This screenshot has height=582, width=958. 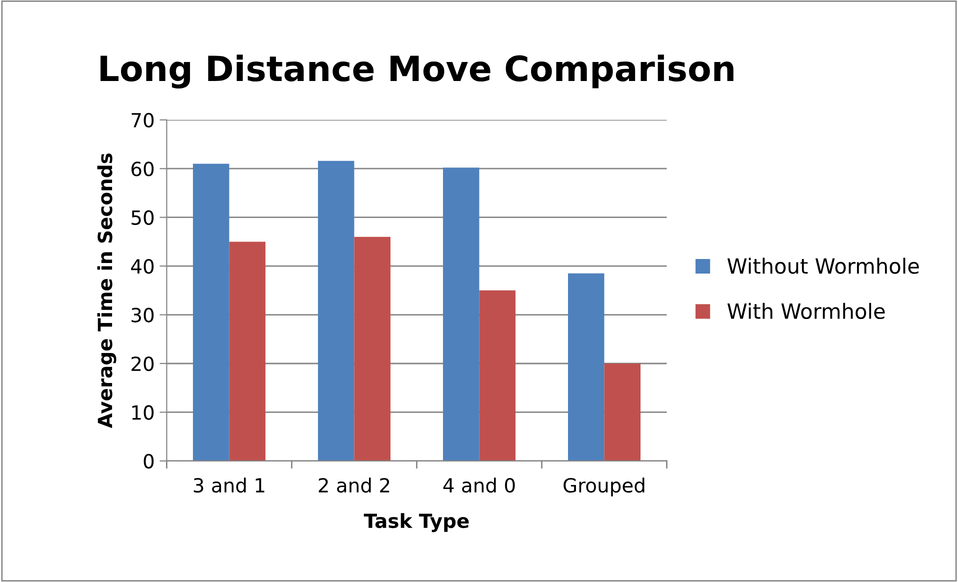 I want to click on legend-label: With Wormhole, so click(x=806, y=311).